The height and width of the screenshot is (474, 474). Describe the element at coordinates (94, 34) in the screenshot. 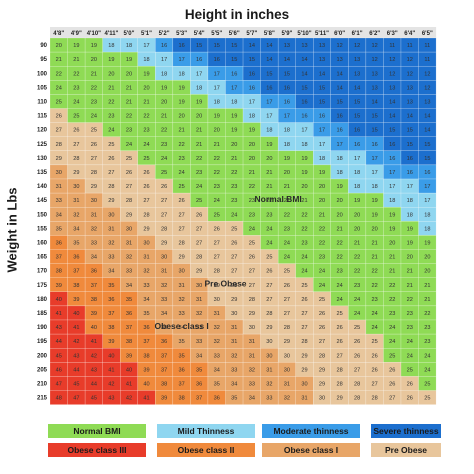

I see `x-tick-label: 4'10"` at that location.